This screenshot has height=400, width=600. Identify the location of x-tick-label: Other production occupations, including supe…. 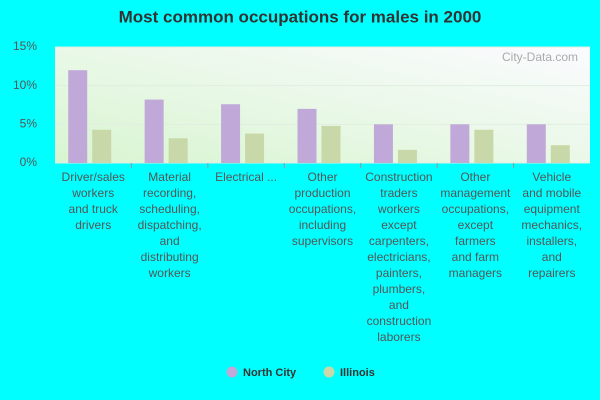
(322, 209).